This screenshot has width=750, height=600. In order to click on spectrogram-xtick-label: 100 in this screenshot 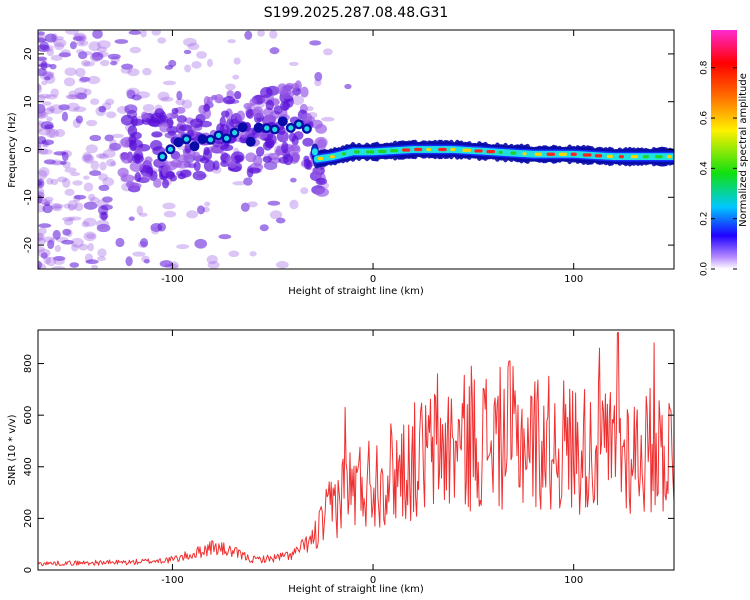, I will do `click(573, 279)`.